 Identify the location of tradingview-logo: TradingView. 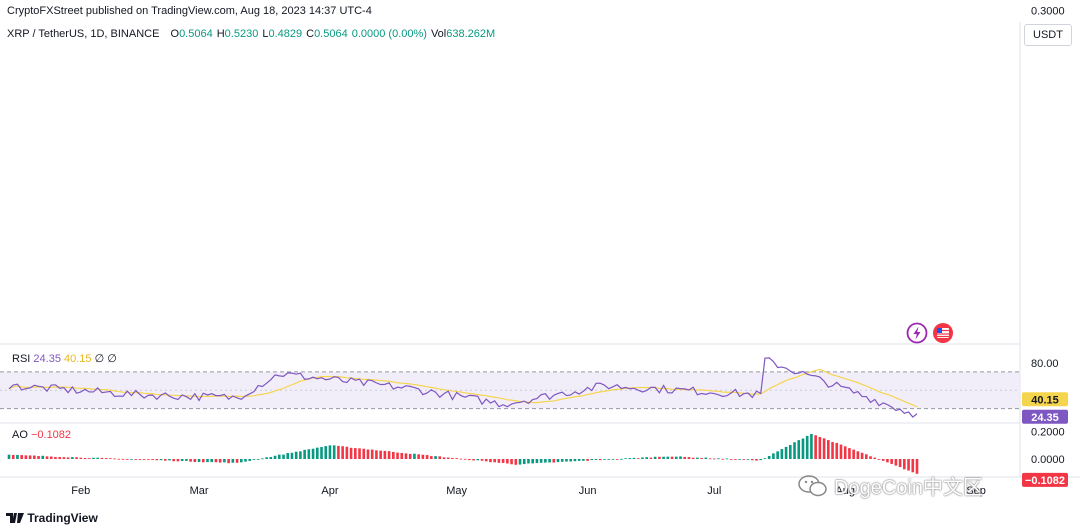
(52, 518).